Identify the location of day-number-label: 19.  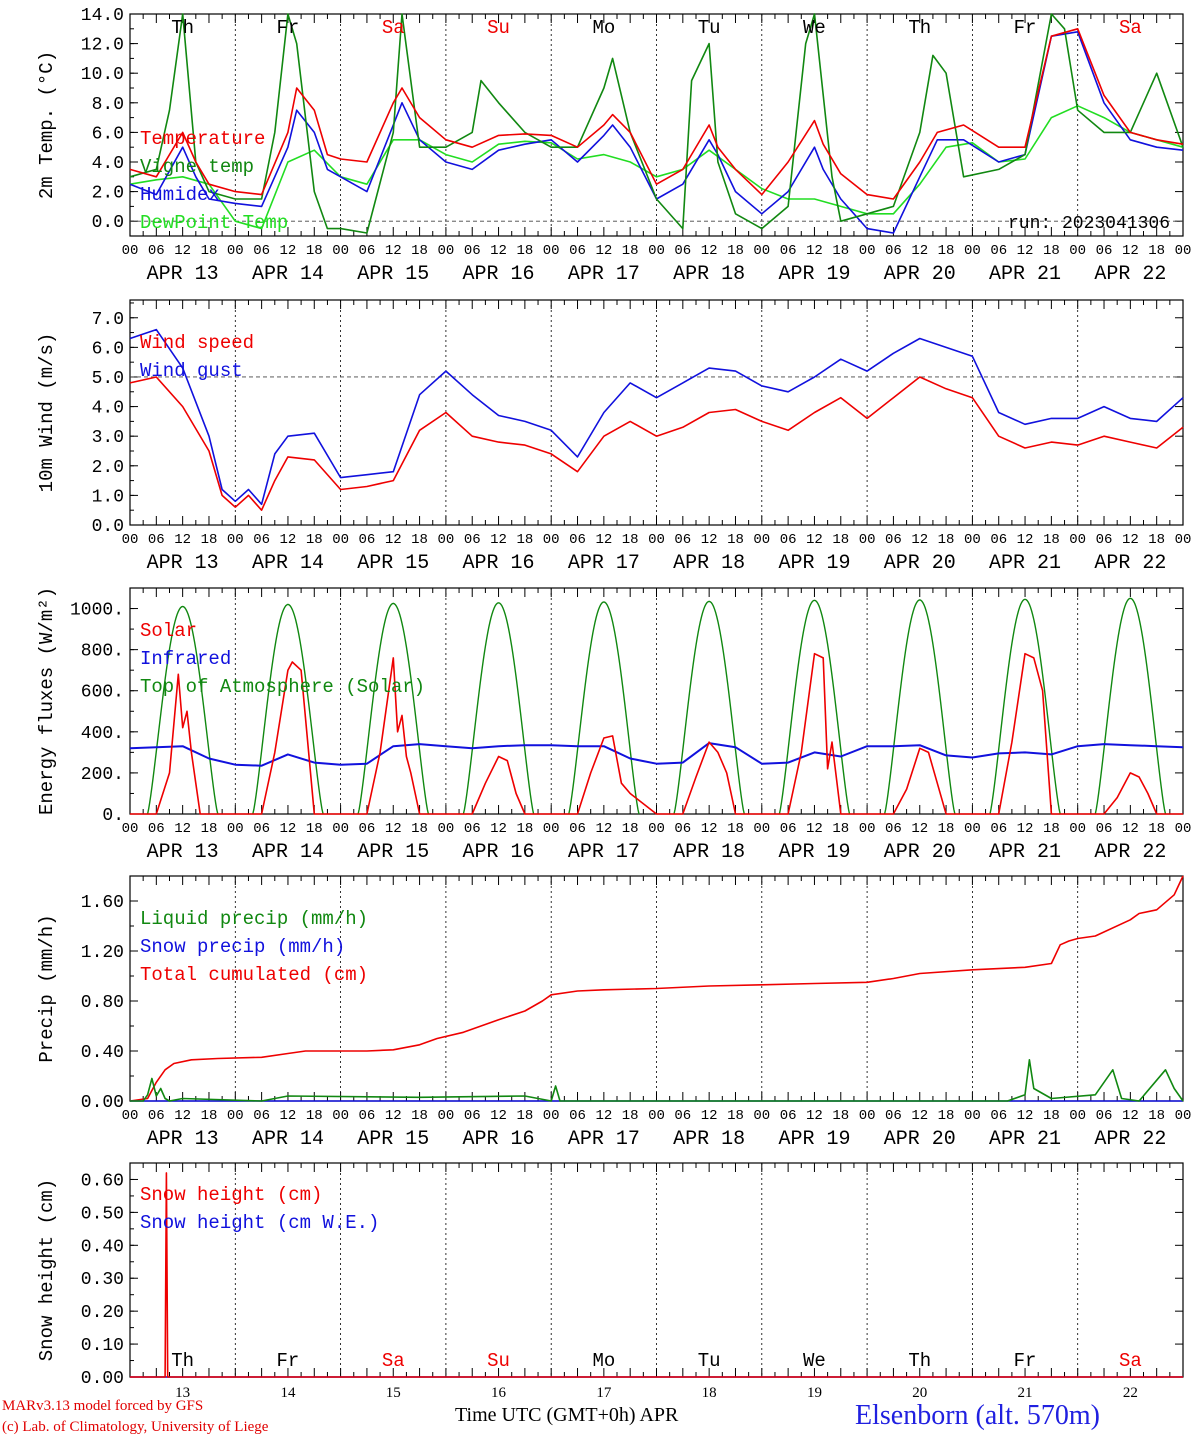
(814, 1393).